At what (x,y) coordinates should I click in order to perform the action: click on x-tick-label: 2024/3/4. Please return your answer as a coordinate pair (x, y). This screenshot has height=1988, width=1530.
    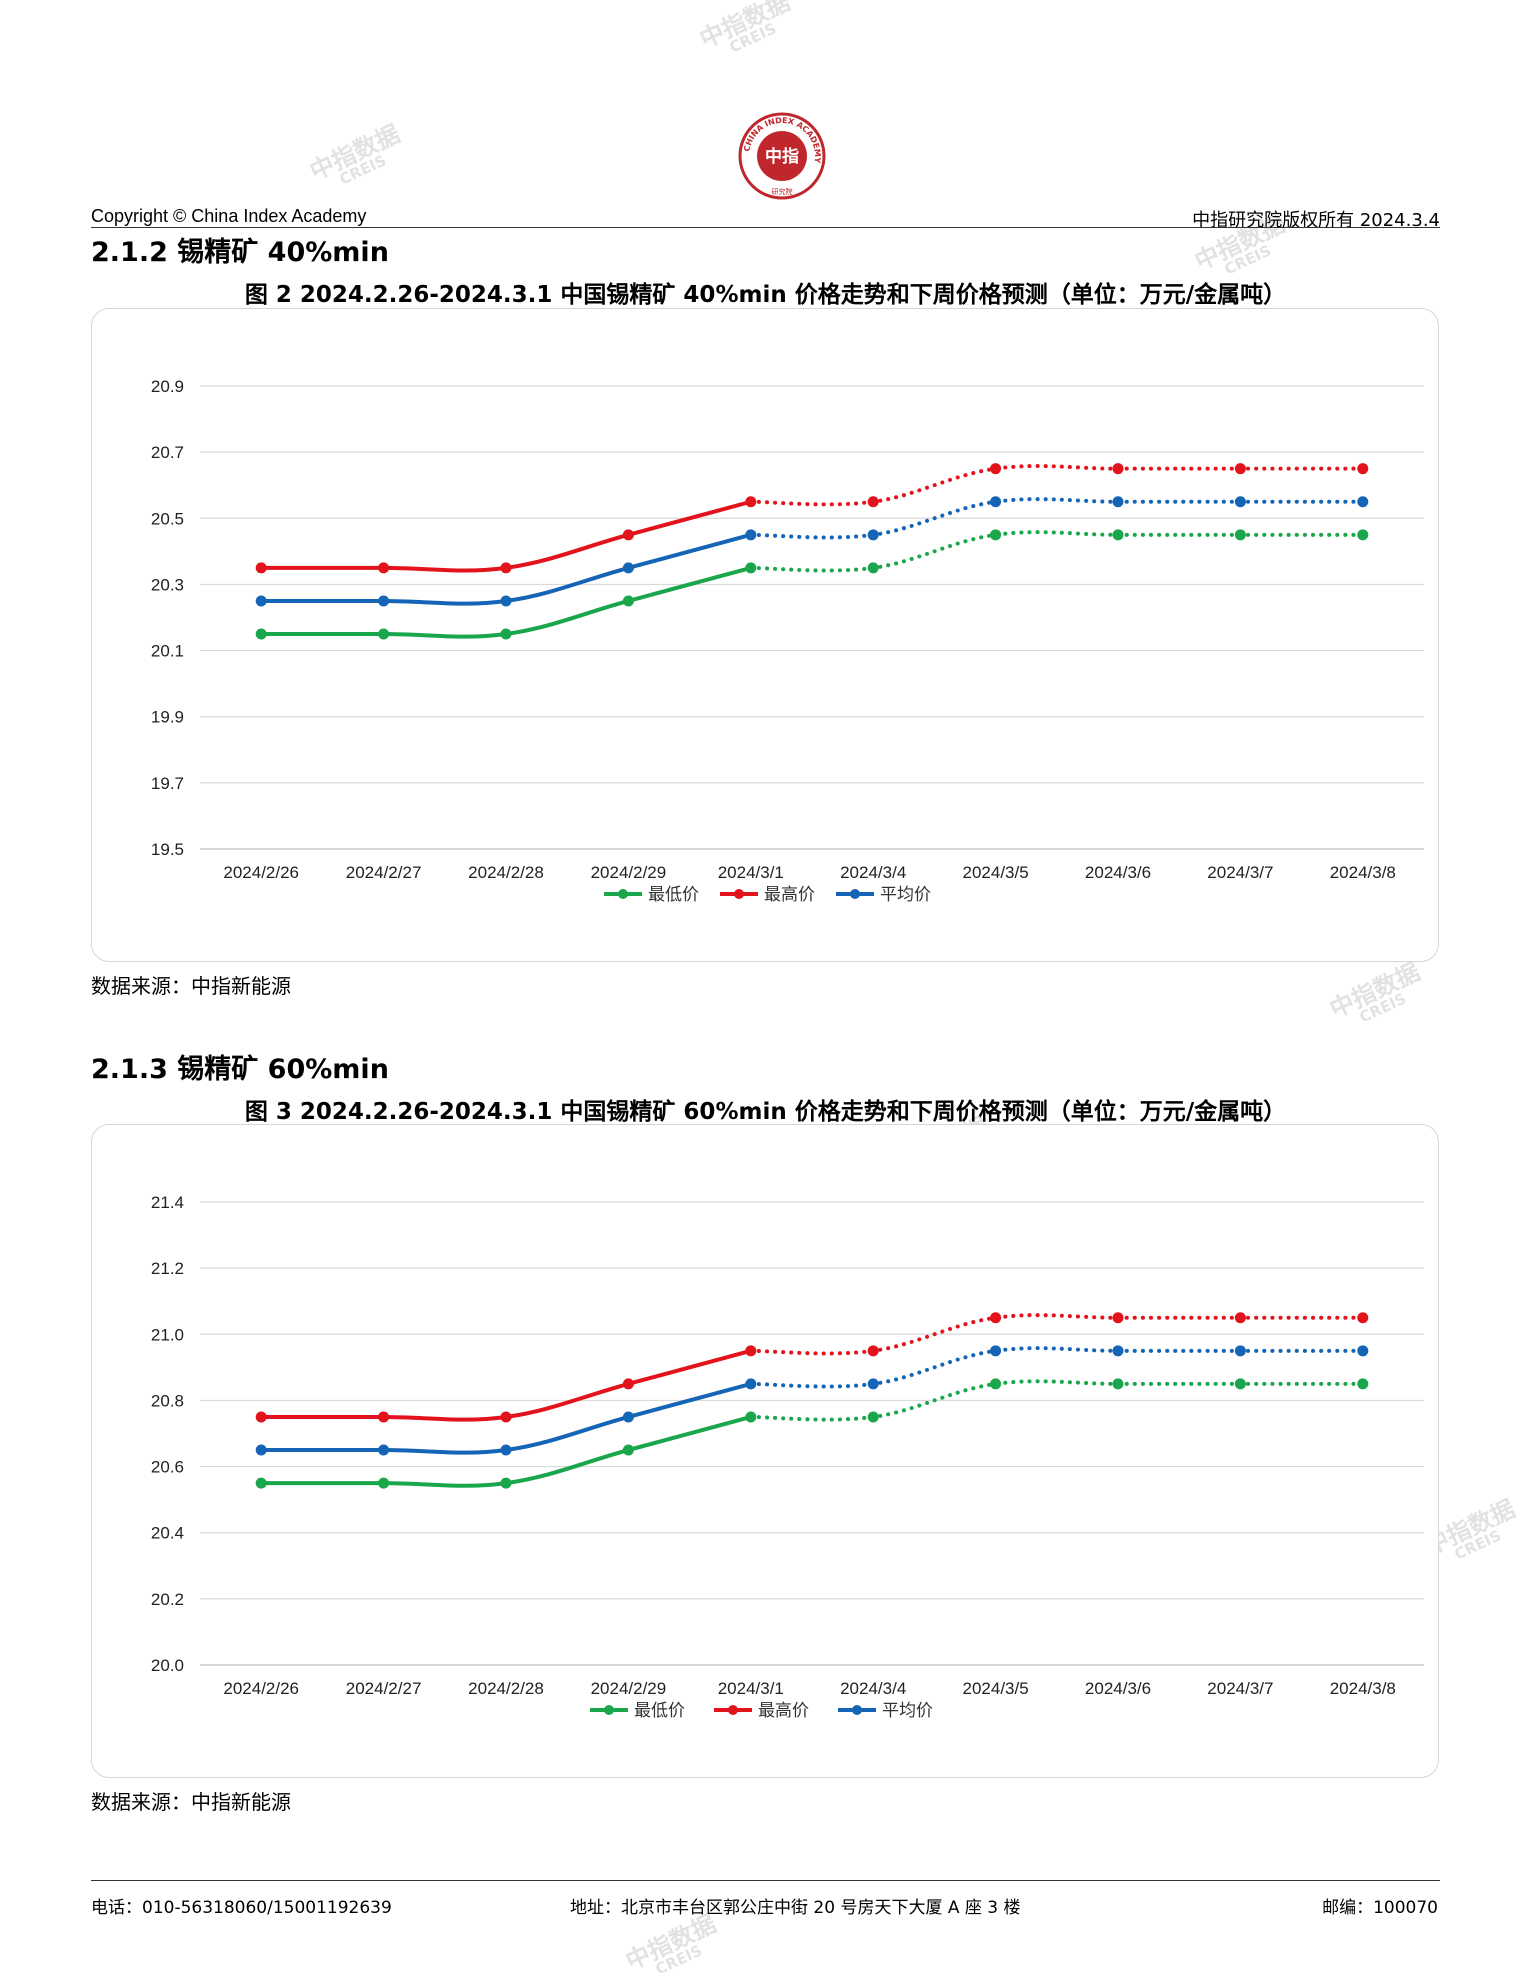
    Looking at the image, I should click on (873, 872).